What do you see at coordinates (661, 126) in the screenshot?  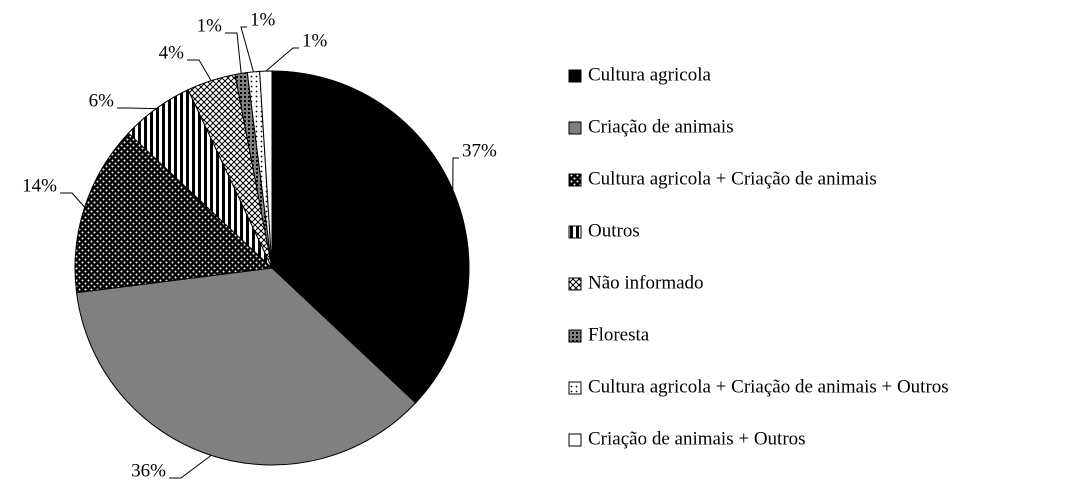 I see `legend-label: Criação de animais` at bounding box center [661, 126].